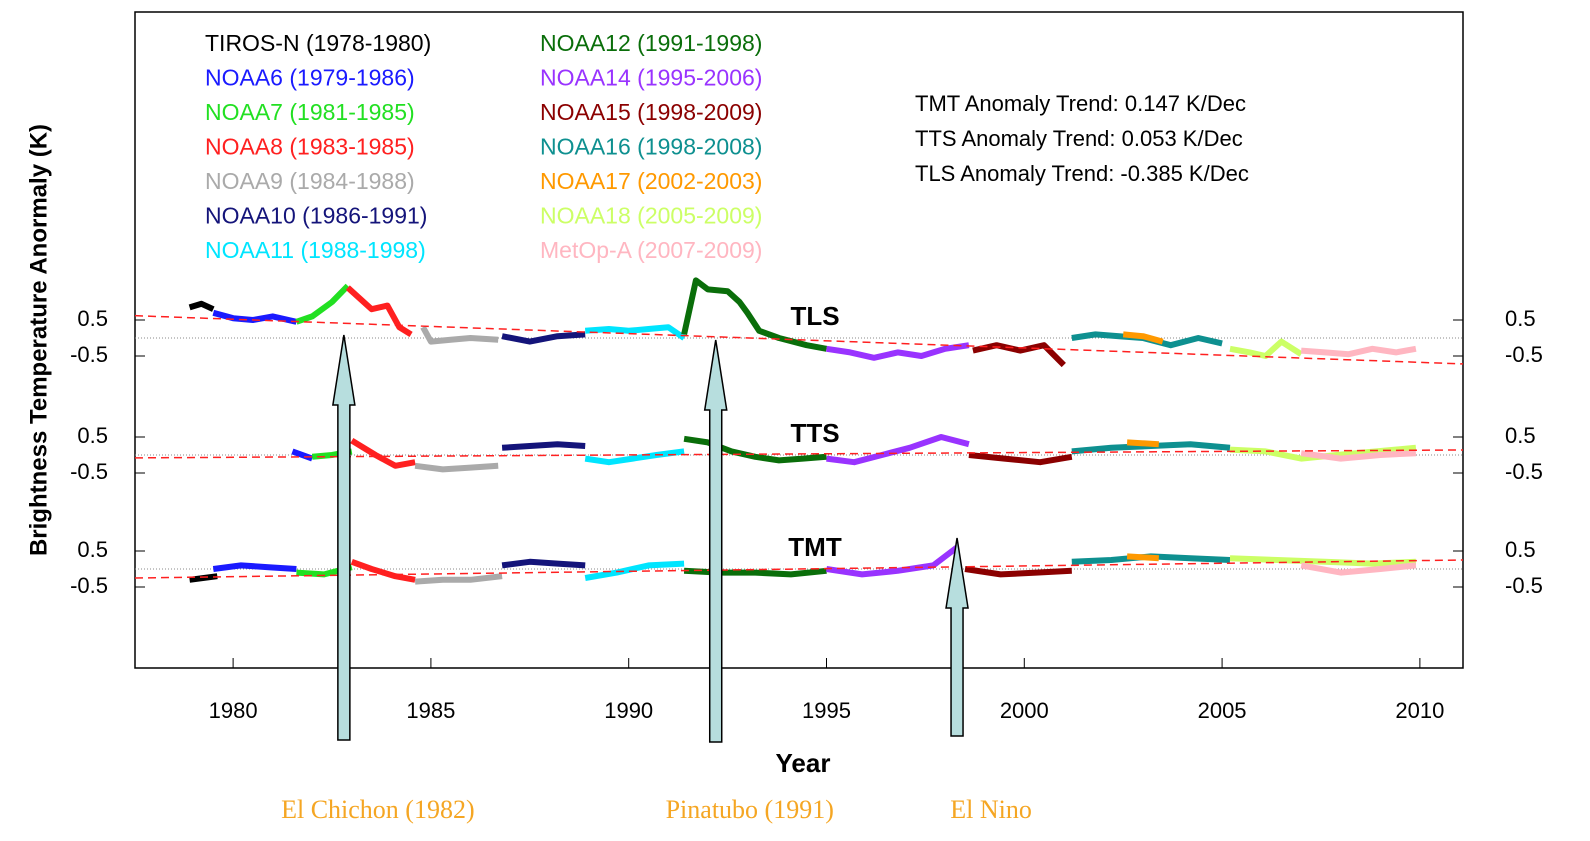 The height and width of the screenshot is (841, 1590). Describe the element at coordinates (315, 250) in the screenshot. I see `legend-entry: NOAA11 (1988-1998)` at that location.